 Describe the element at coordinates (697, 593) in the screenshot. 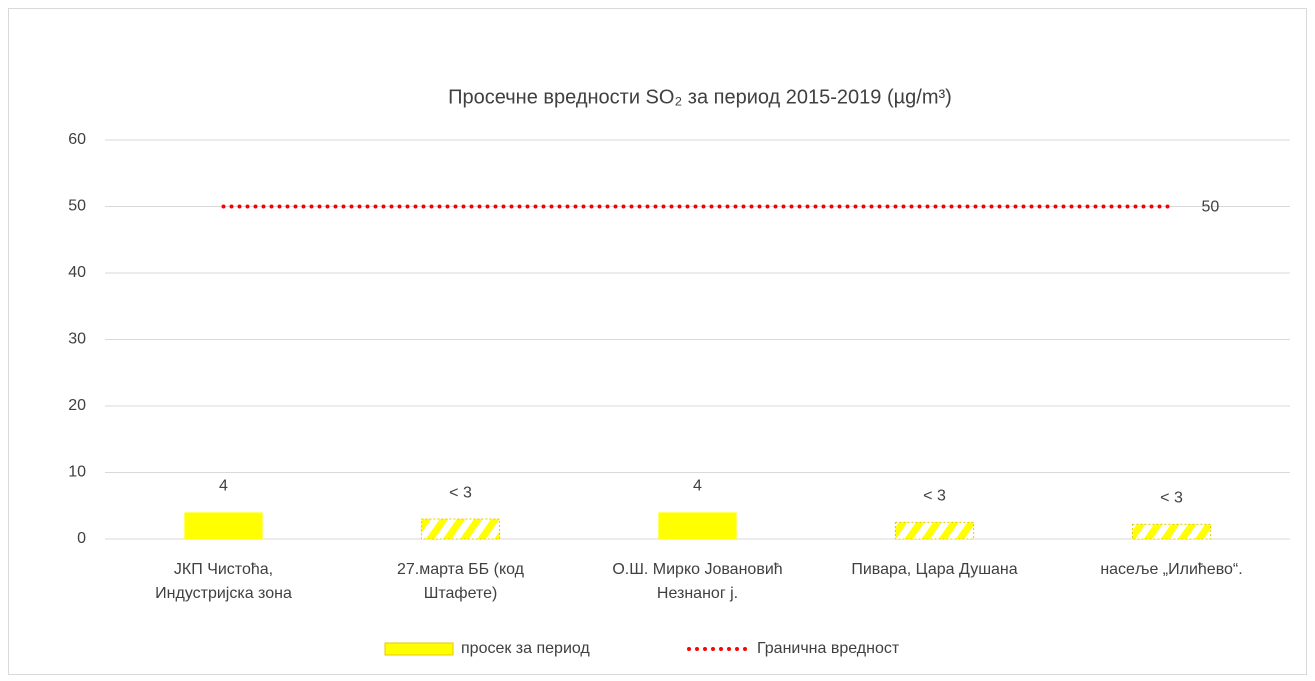

I see `x-tick-line: Незнаног ј.` at that location.